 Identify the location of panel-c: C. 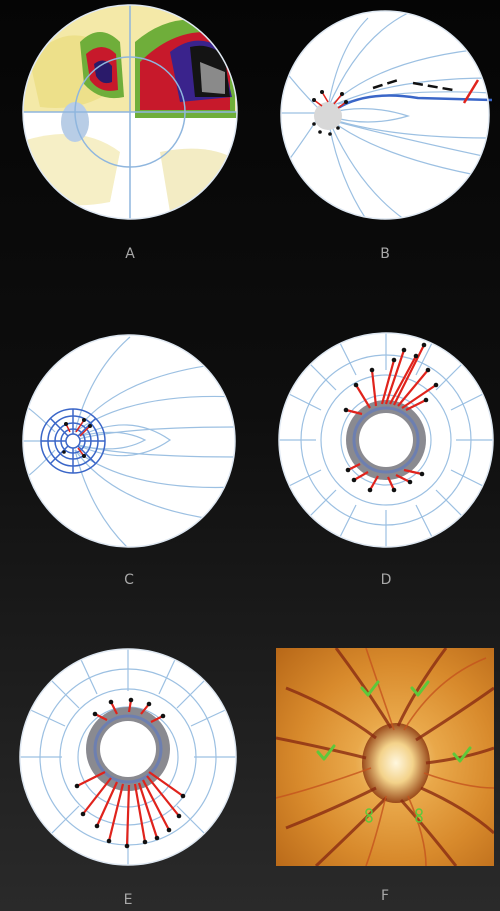
(129, 460).